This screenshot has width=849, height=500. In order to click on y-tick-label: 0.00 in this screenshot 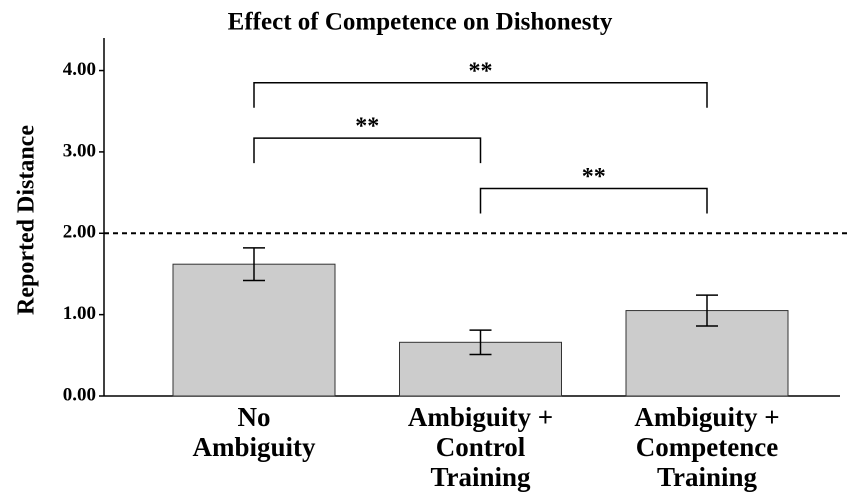, I will do `click(79, 394)`.